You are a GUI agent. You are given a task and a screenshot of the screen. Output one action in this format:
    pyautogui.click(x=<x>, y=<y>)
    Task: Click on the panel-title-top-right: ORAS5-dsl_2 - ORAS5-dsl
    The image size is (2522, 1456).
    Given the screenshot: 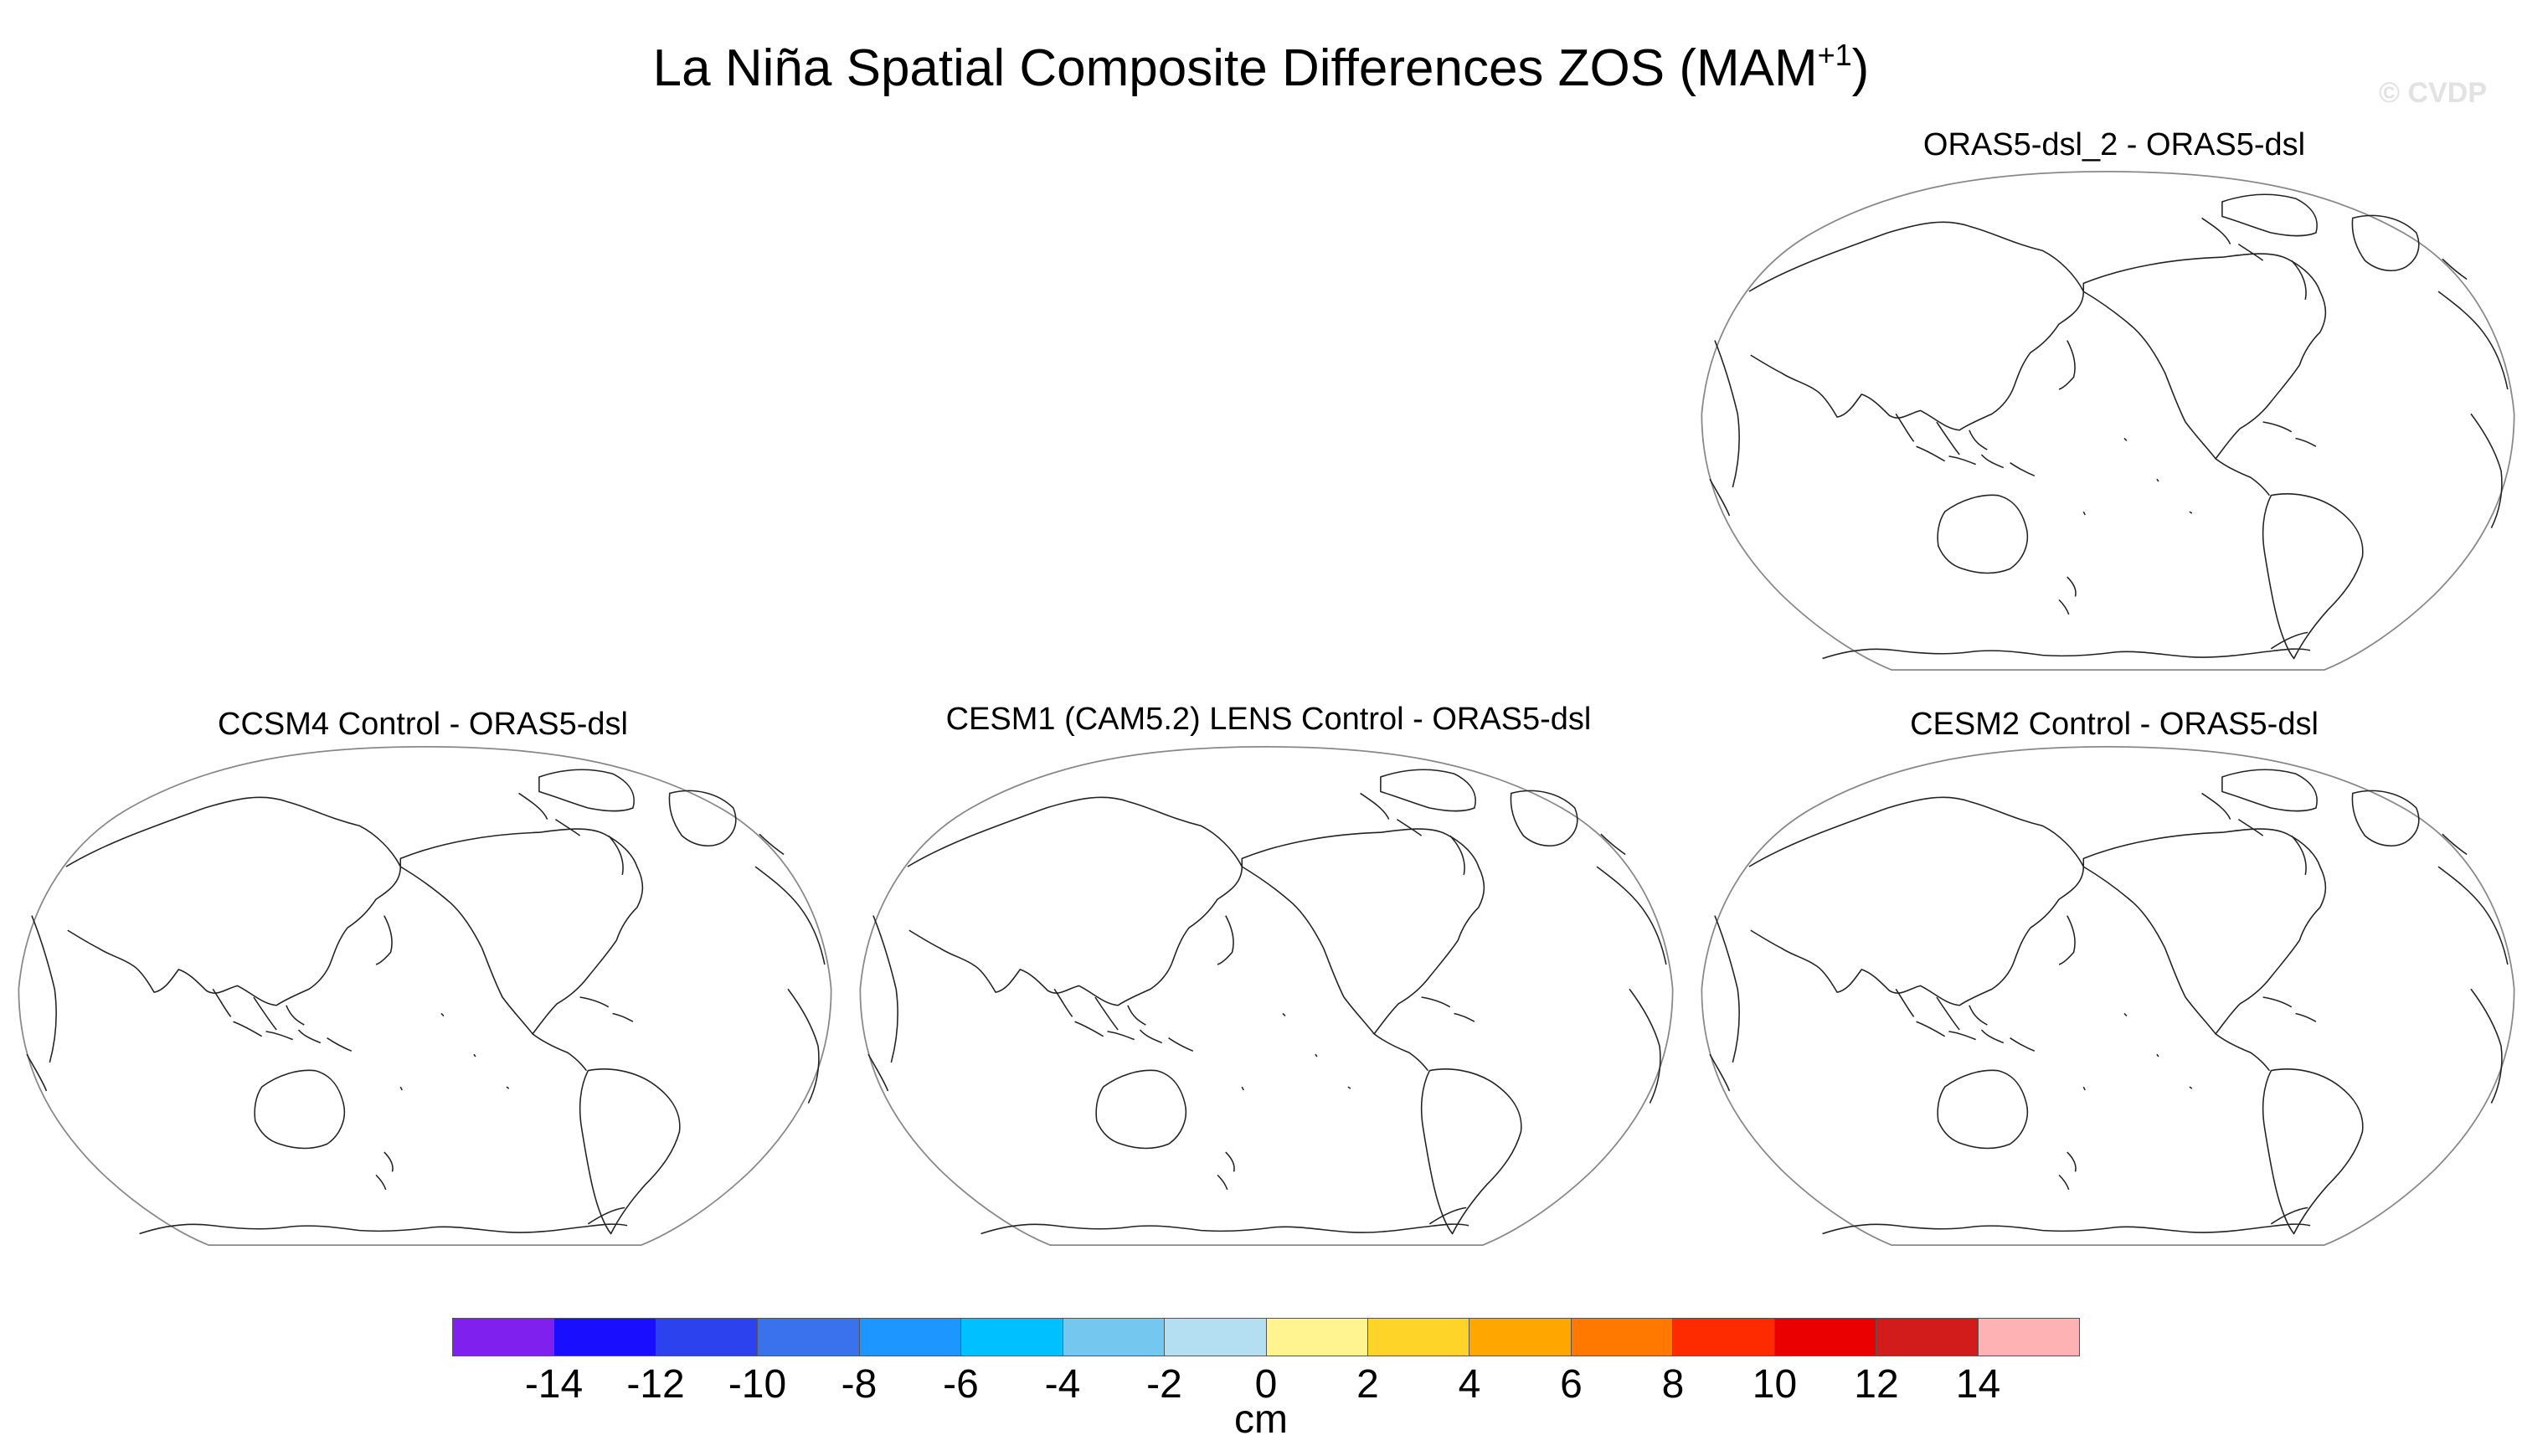 What is the action you would take?
    pyautogui.click(x=2114, y=144)
    